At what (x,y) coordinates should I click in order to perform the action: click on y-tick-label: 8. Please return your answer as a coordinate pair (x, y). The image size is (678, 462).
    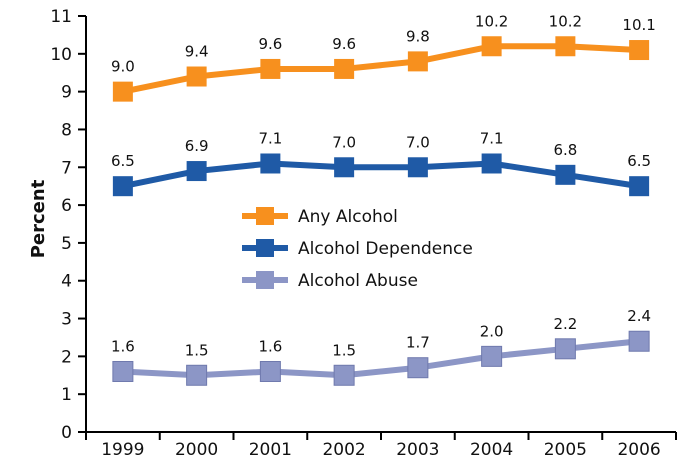
    Looking at the image, I should click on (66, 130).